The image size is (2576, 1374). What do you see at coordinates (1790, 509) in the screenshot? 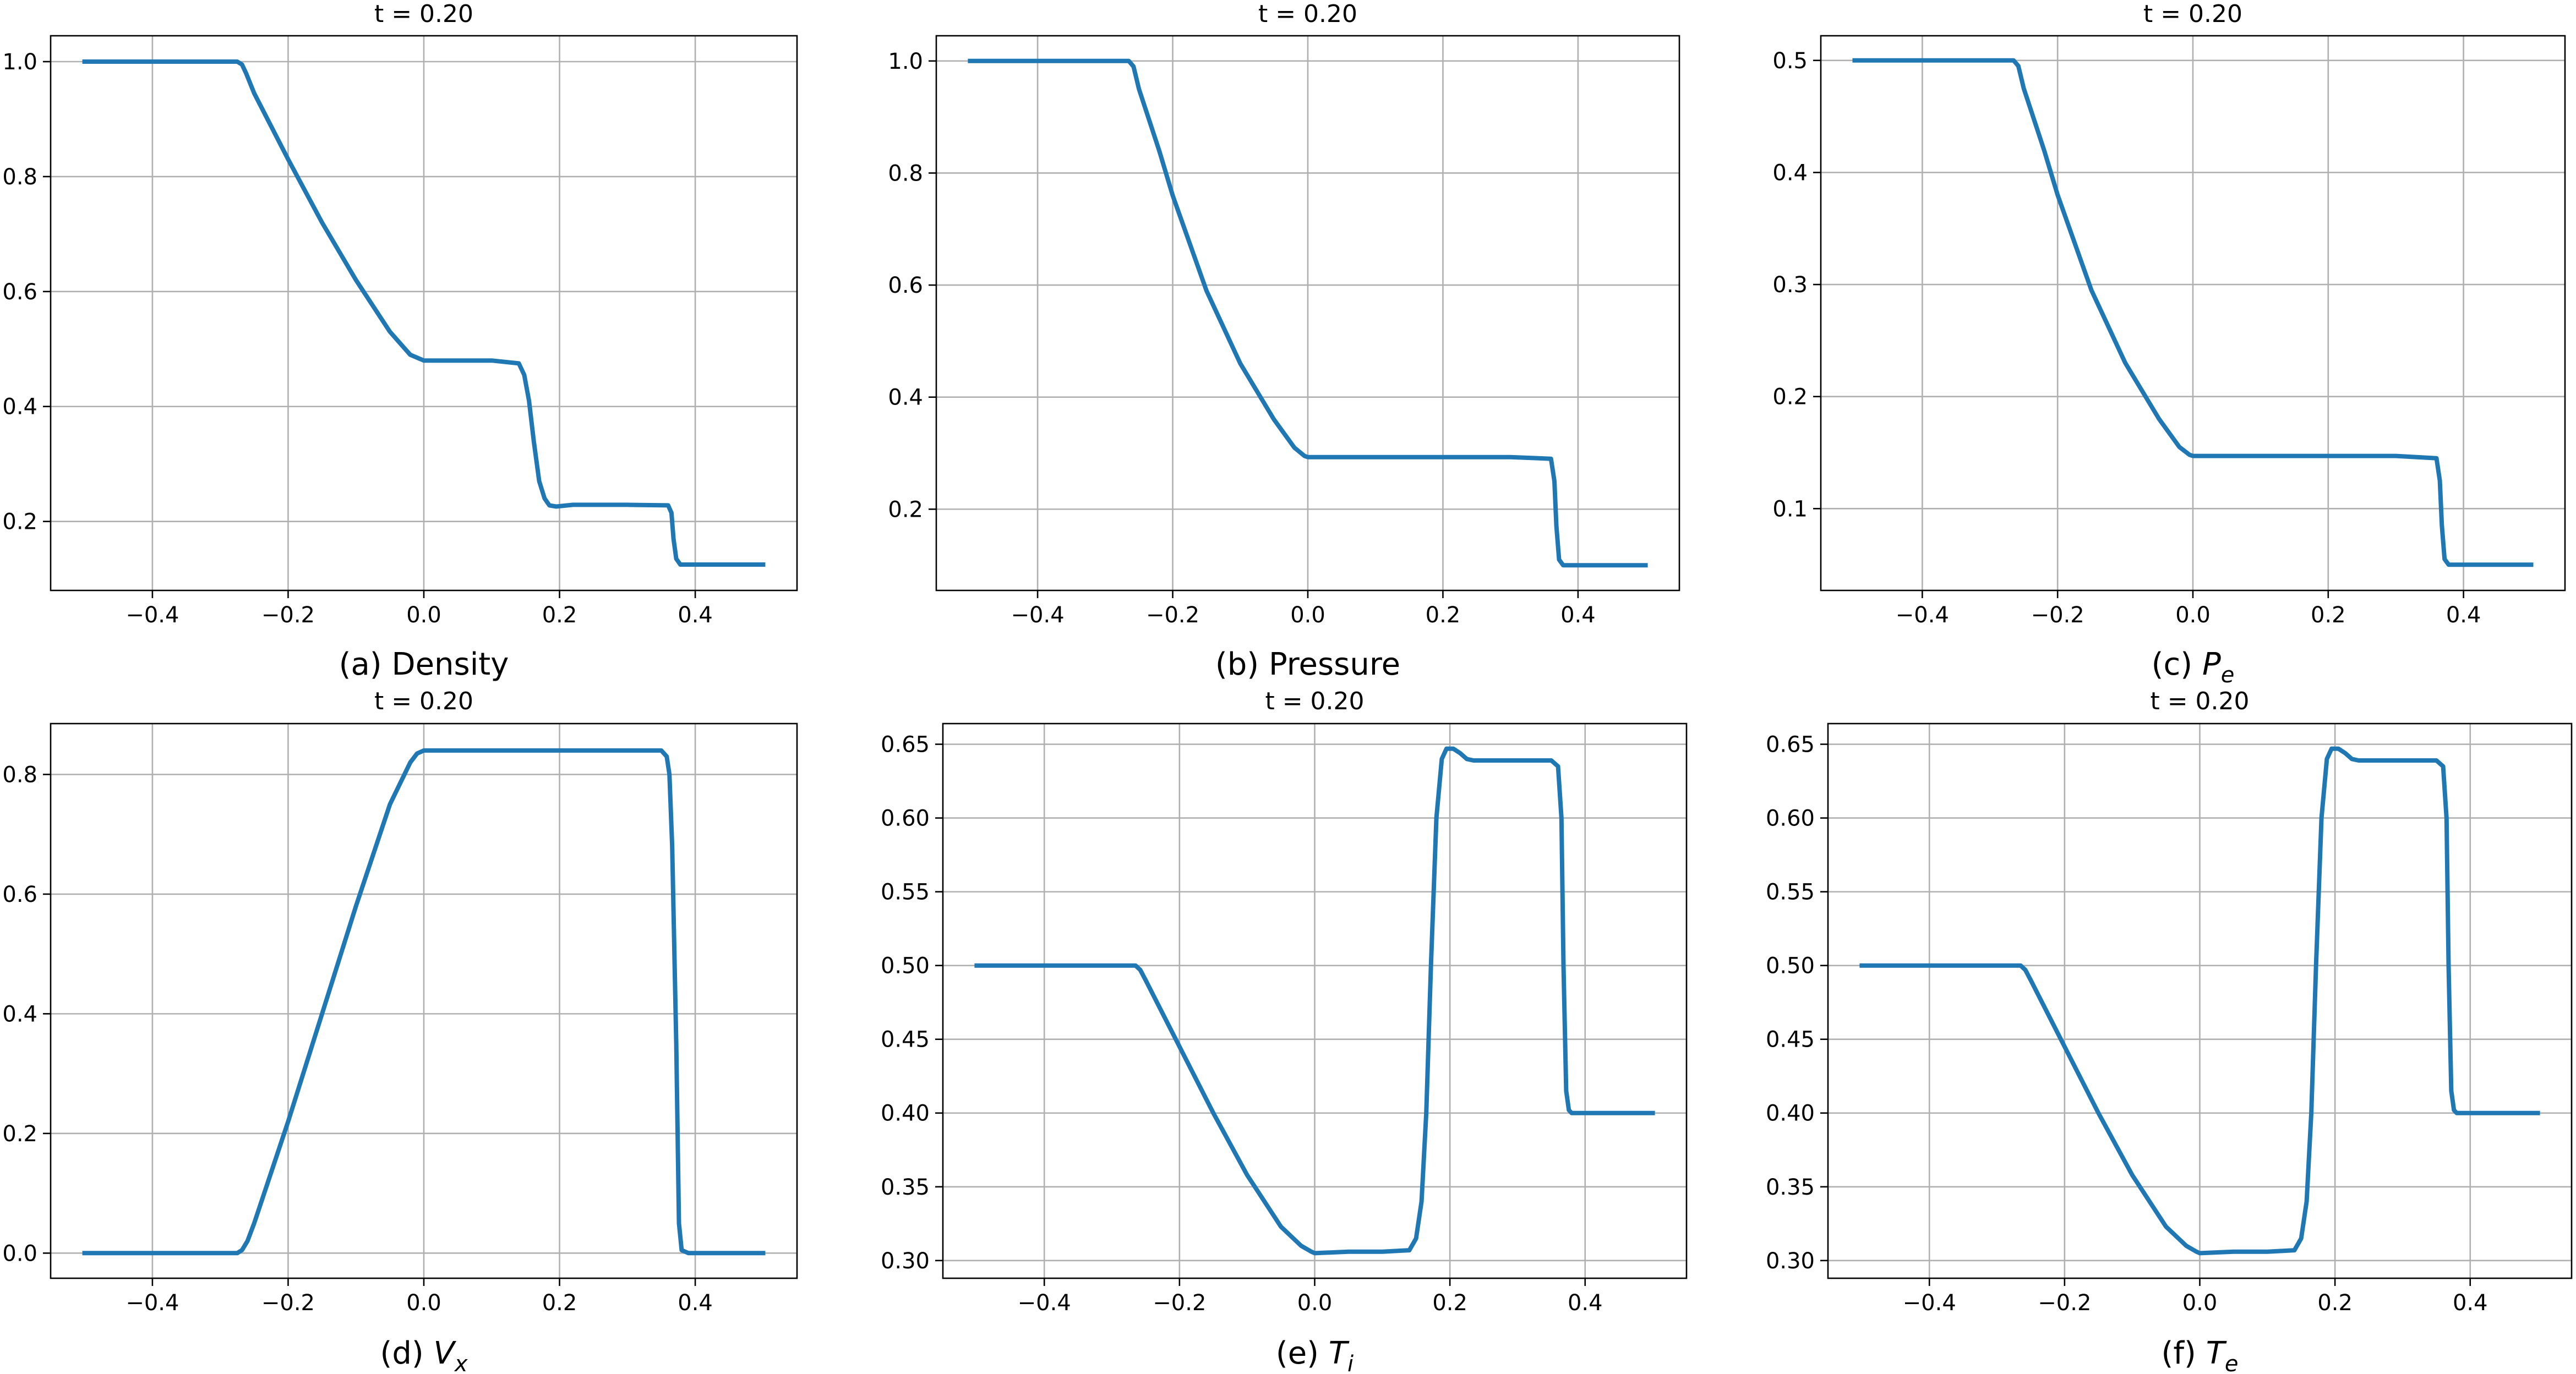
I see `y-tick-label: 0.1` at bounding box center [1790, 509].